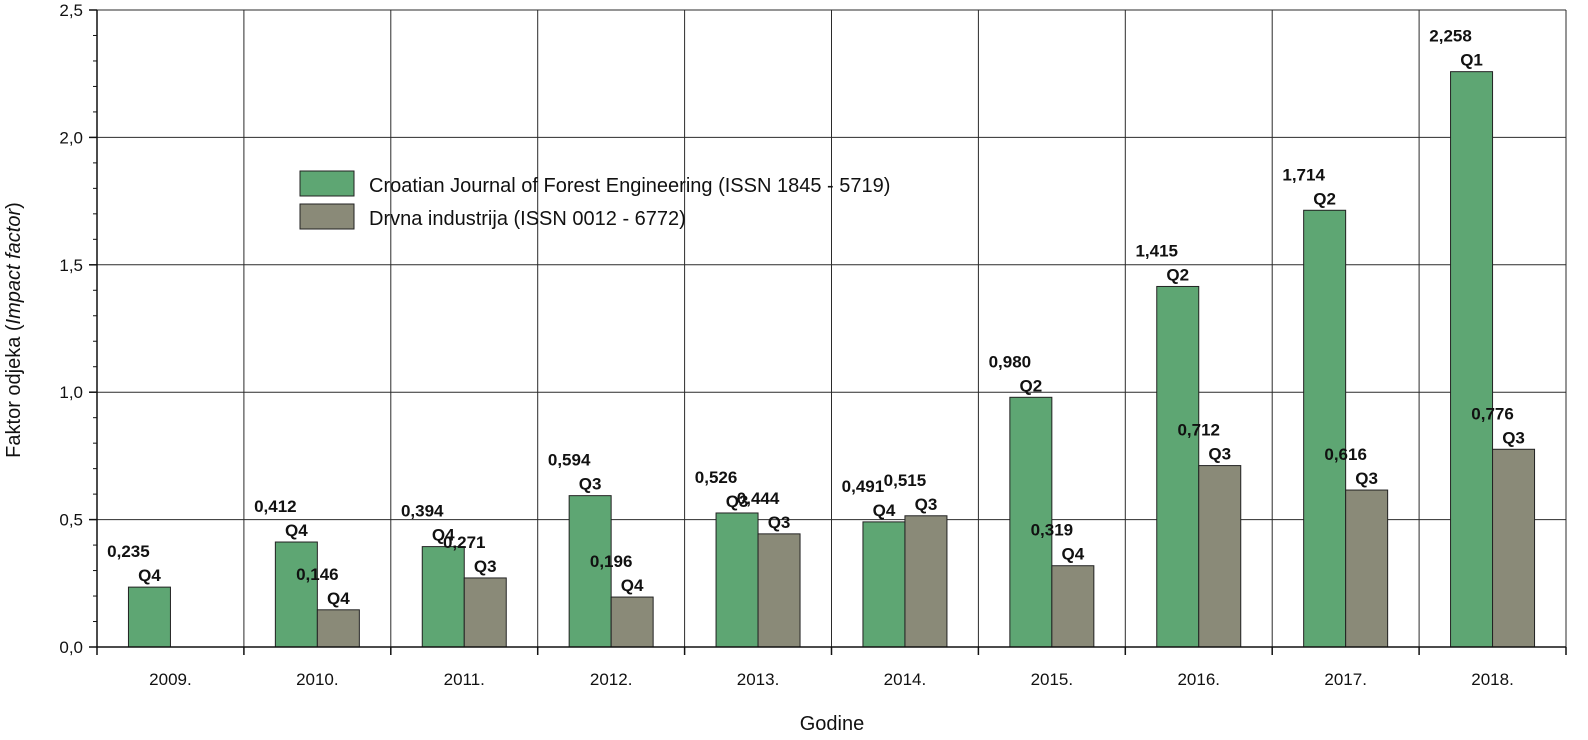  What do you see at coordinates (1471, 60) in the screenshot?
I see `quartile-label: Q1` at bounding box center [1471, 60].